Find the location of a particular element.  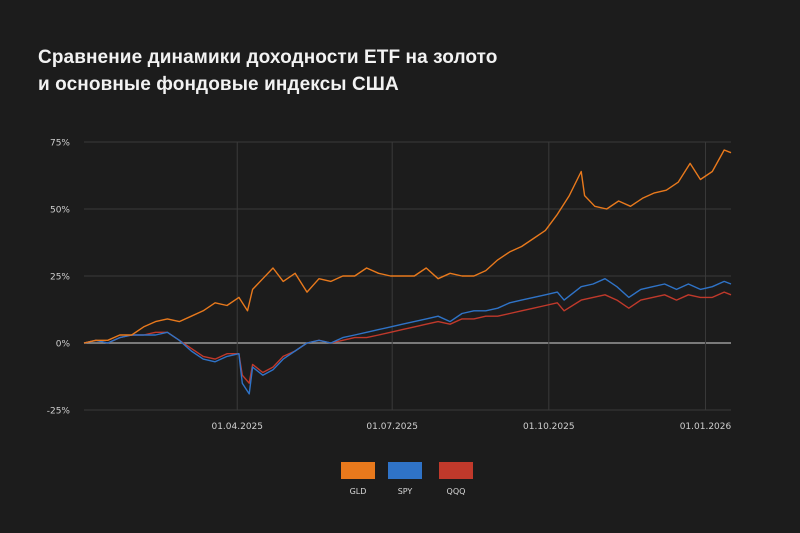

legend-label: GLD is located at coordinates (358, 491).